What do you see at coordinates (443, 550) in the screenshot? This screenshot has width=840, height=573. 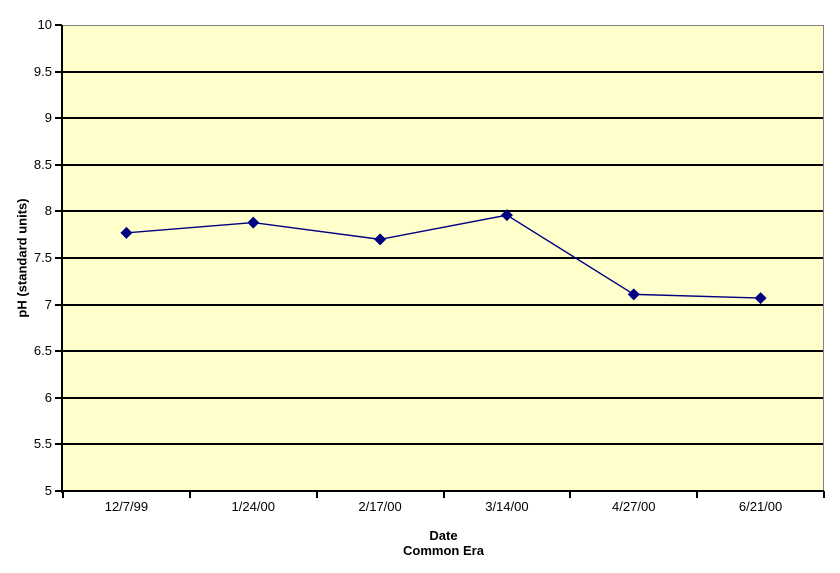 I see `x-axis-title-line2: Common Era` at bounding box center [443, 550].